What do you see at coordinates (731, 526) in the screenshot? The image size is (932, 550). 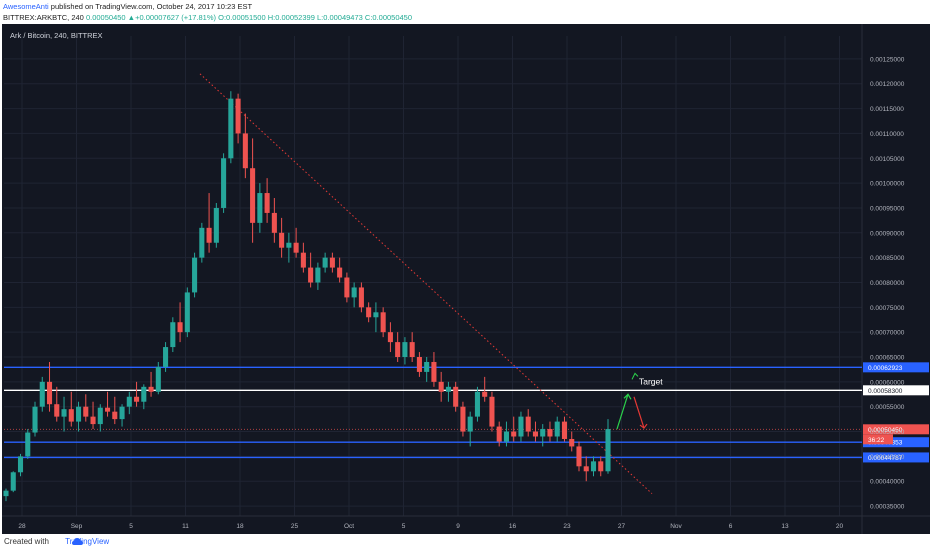 I see `x-tick-label: 6` at bounding box center [731, 526].